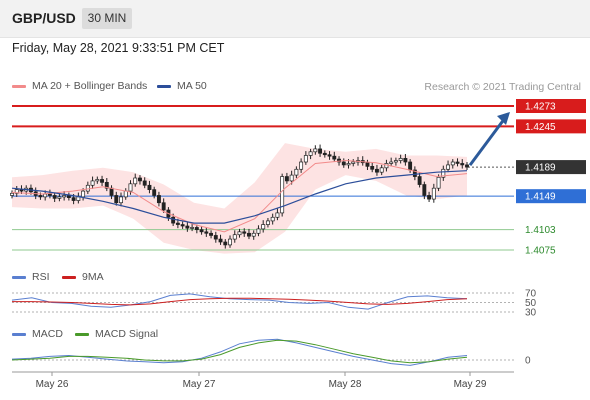  Describe the element at coordinates (47, 334) in the screenshot. I see `legend-macd-label: MACD` at that location.